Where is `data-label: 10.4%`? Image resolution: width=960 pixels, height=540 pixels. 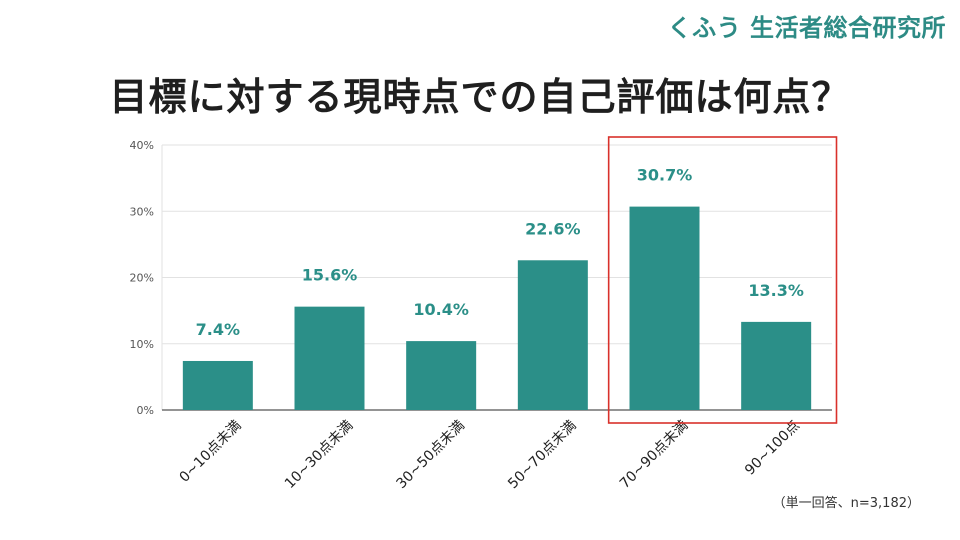
data-label: 10.4% is located at coordinates (441, 309).